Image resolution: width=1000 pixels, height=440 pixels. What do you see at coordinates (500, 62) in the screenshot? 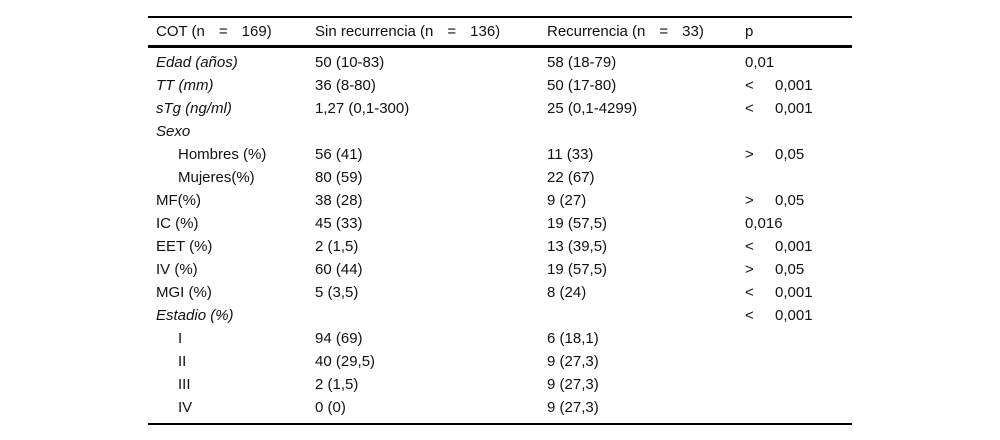
I see `table-row-edad: Edad (años) 50 (10-83) 58 (18-79) 0,01` at bounding box center [500, 62].